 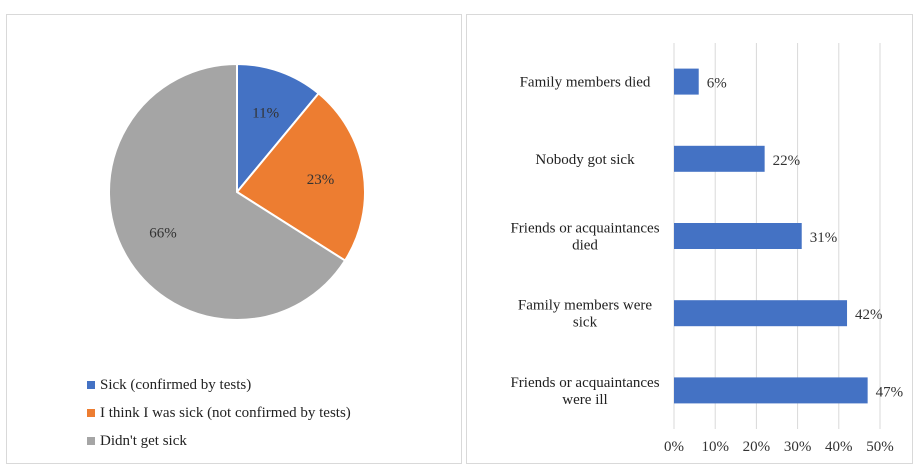 What do you see at coordinates (890, 392) in the screenshot?
I see `bar-data-label-friends-or-acquaintances-were-ill: 47%` at bounding box center [890, 392].